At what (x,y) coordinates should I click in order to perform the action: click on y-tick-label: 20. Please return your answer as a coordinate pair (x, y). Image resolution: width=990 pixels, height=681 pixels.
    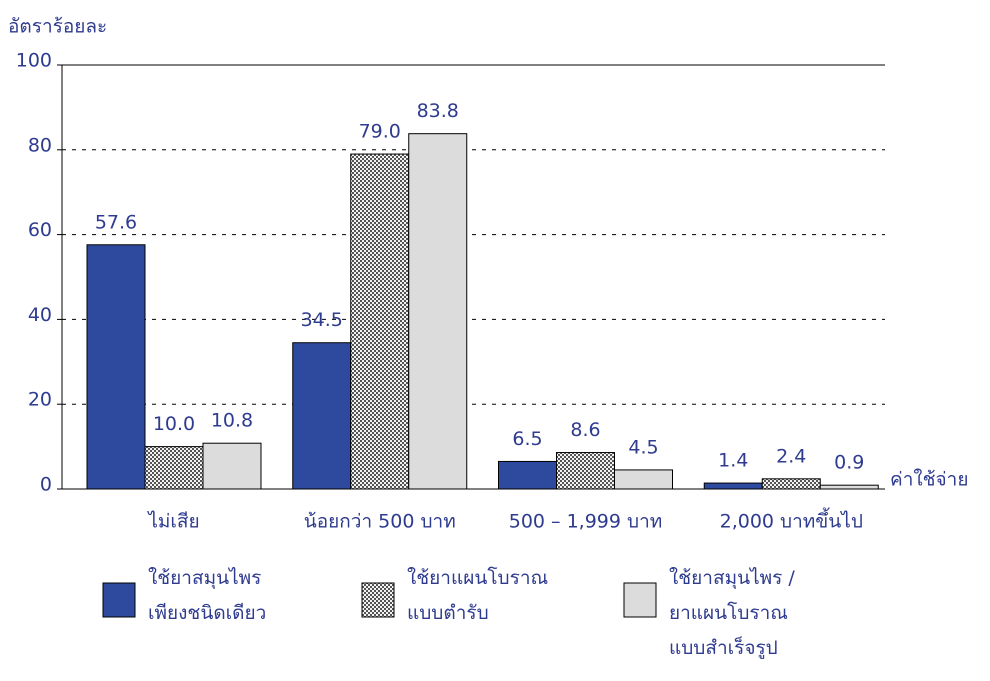
    Looking at the image, I should click on (40, 400).